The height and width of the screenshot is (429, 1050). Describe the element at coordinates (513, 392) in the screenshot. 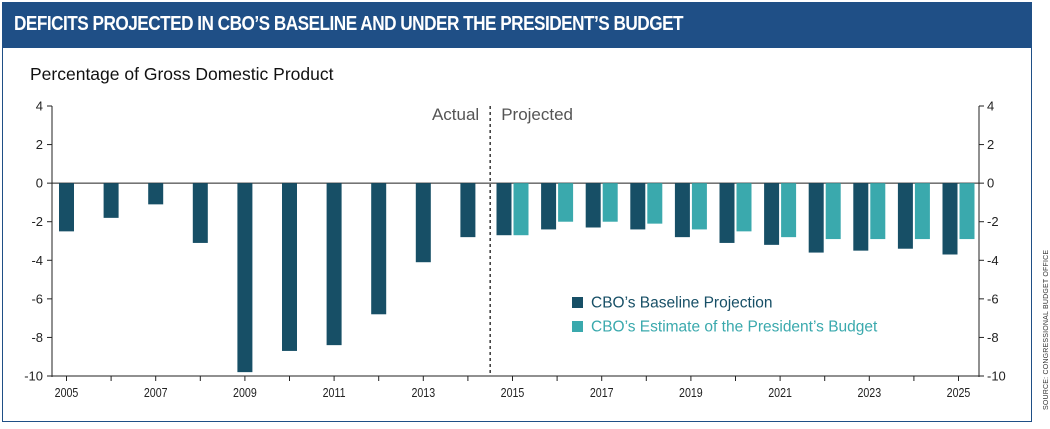

I see `x-tick-label: 2015` at that location.